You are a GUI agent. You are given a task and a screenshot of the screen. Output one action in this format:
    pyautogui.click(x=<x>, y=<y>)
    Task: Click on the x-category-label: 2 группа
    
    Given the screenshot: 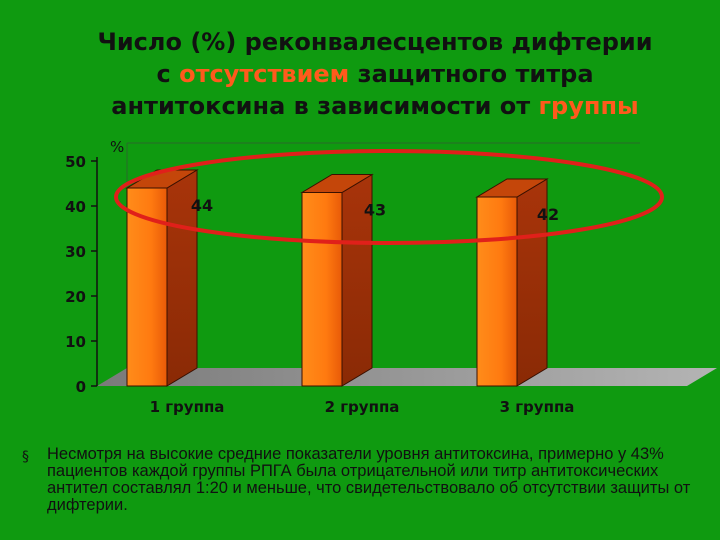 What is the action you would take?
    pyautogui.click(x=362, y=407)
    